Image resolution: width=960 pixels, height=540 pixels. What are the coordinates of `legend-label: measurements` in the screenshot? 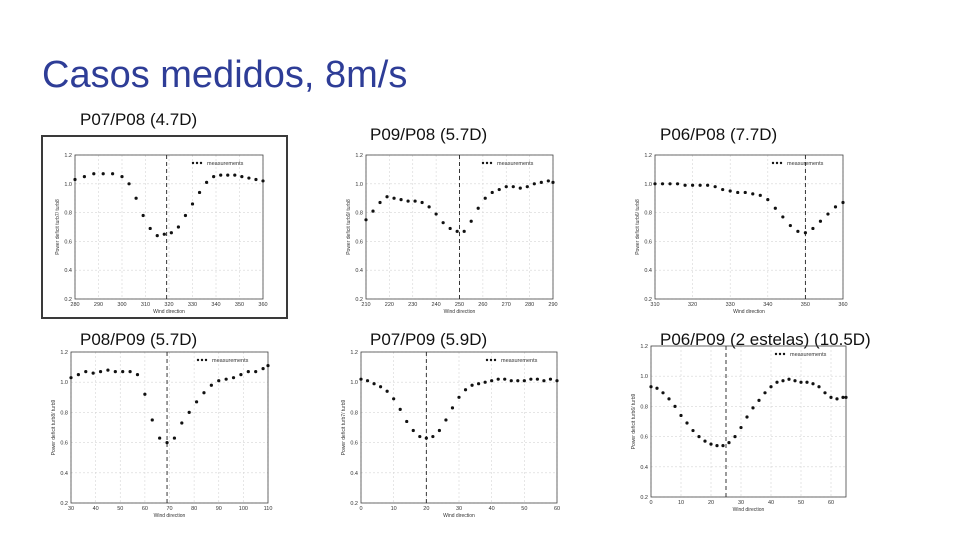 It's located at (805, 164).